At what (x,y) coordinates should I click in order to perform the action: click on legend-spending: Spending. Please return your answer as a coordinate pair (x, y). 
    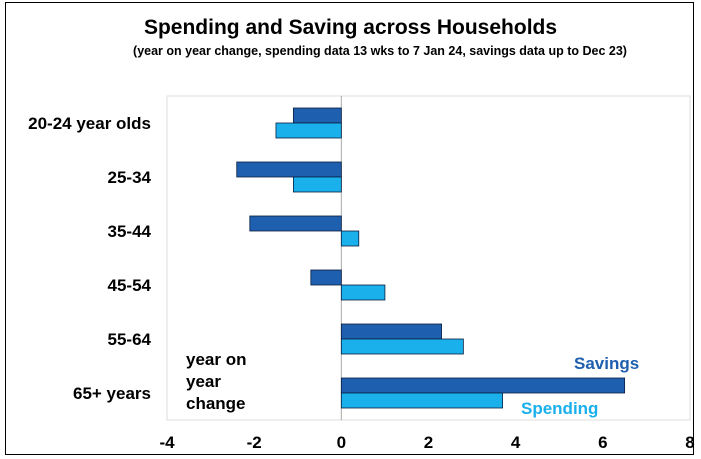
    Looking at the image, I should click on (560, 408).